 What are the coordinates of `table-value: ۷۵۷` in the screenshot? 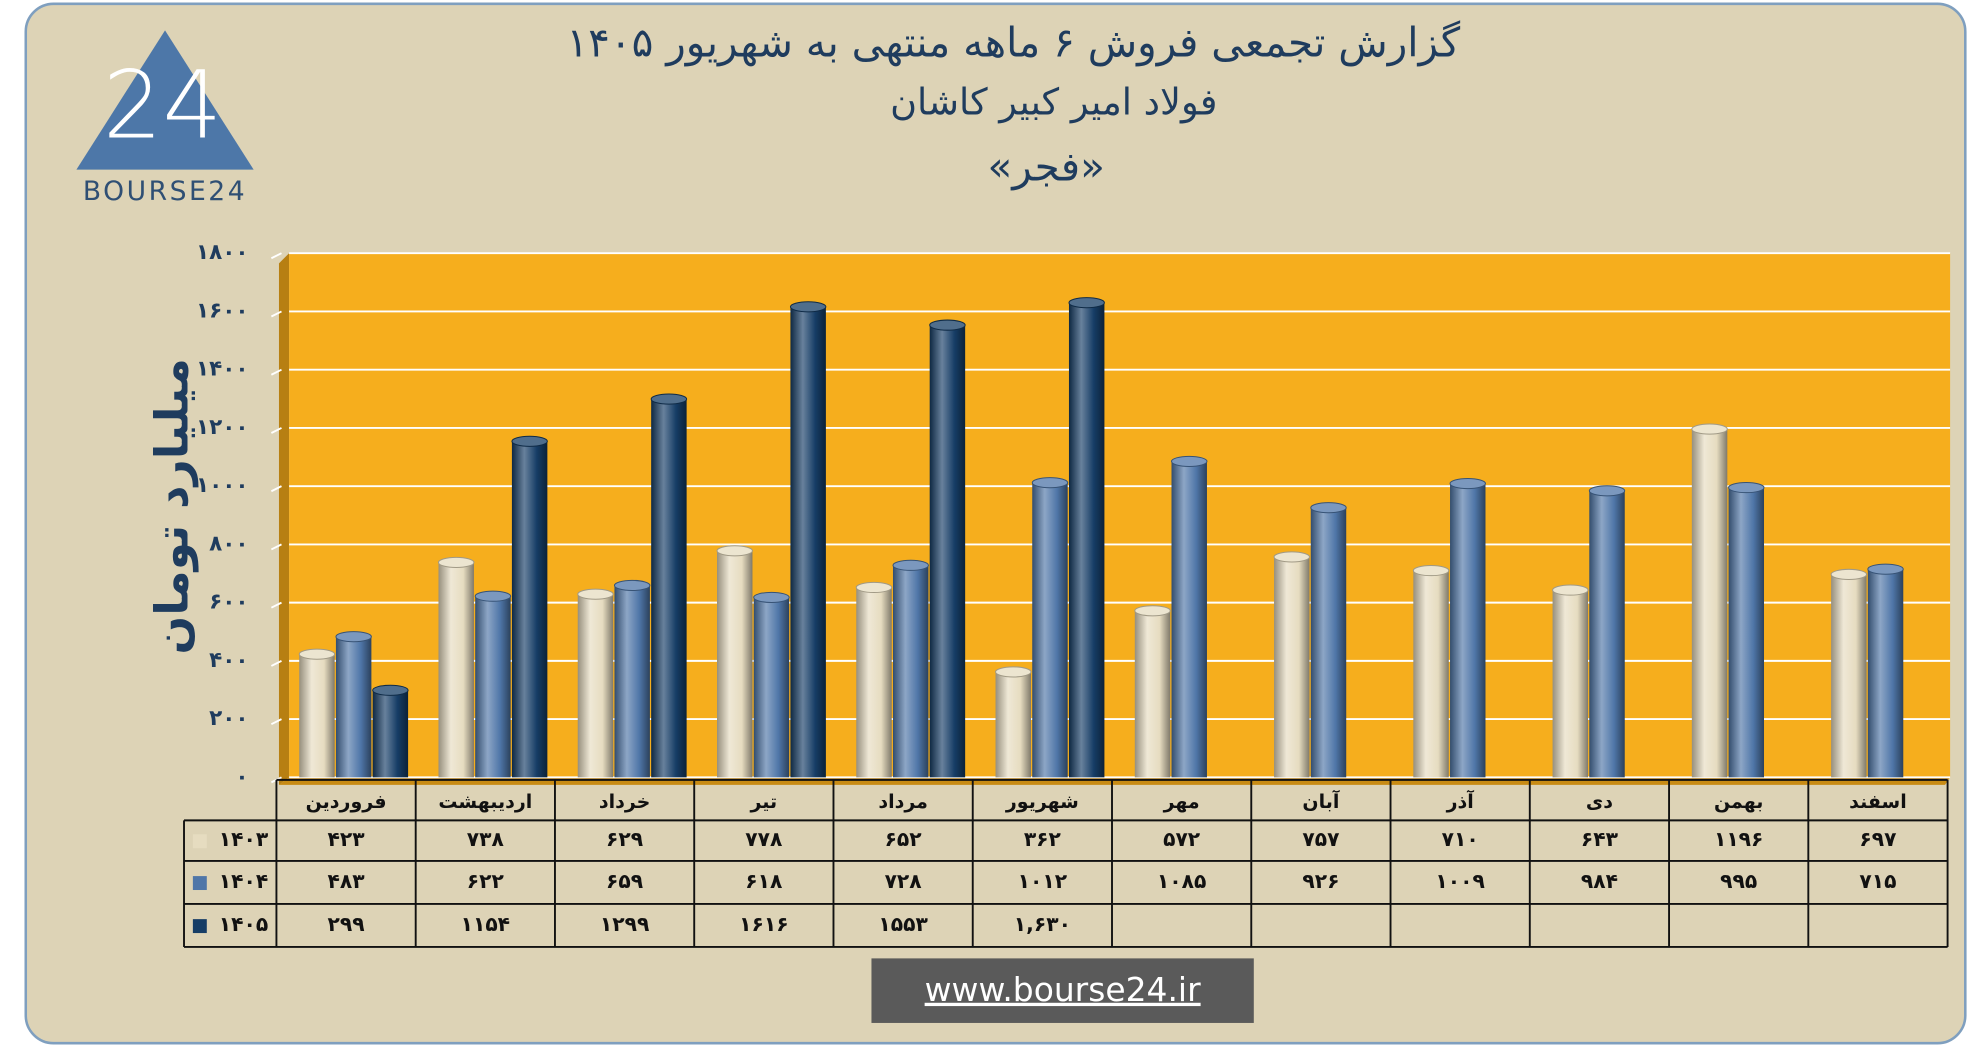 It's located at (1321, 839).